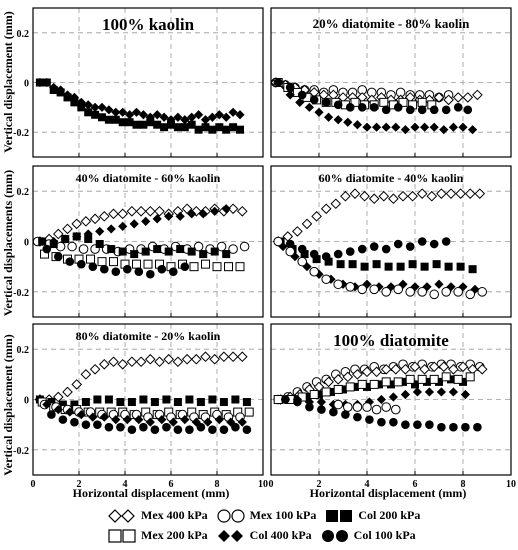 This screenshot has width=518, height=550. Describe the element at coordinates (148, 24) in the screenshot. I see `chart-title: 100% kaolin` at that location.